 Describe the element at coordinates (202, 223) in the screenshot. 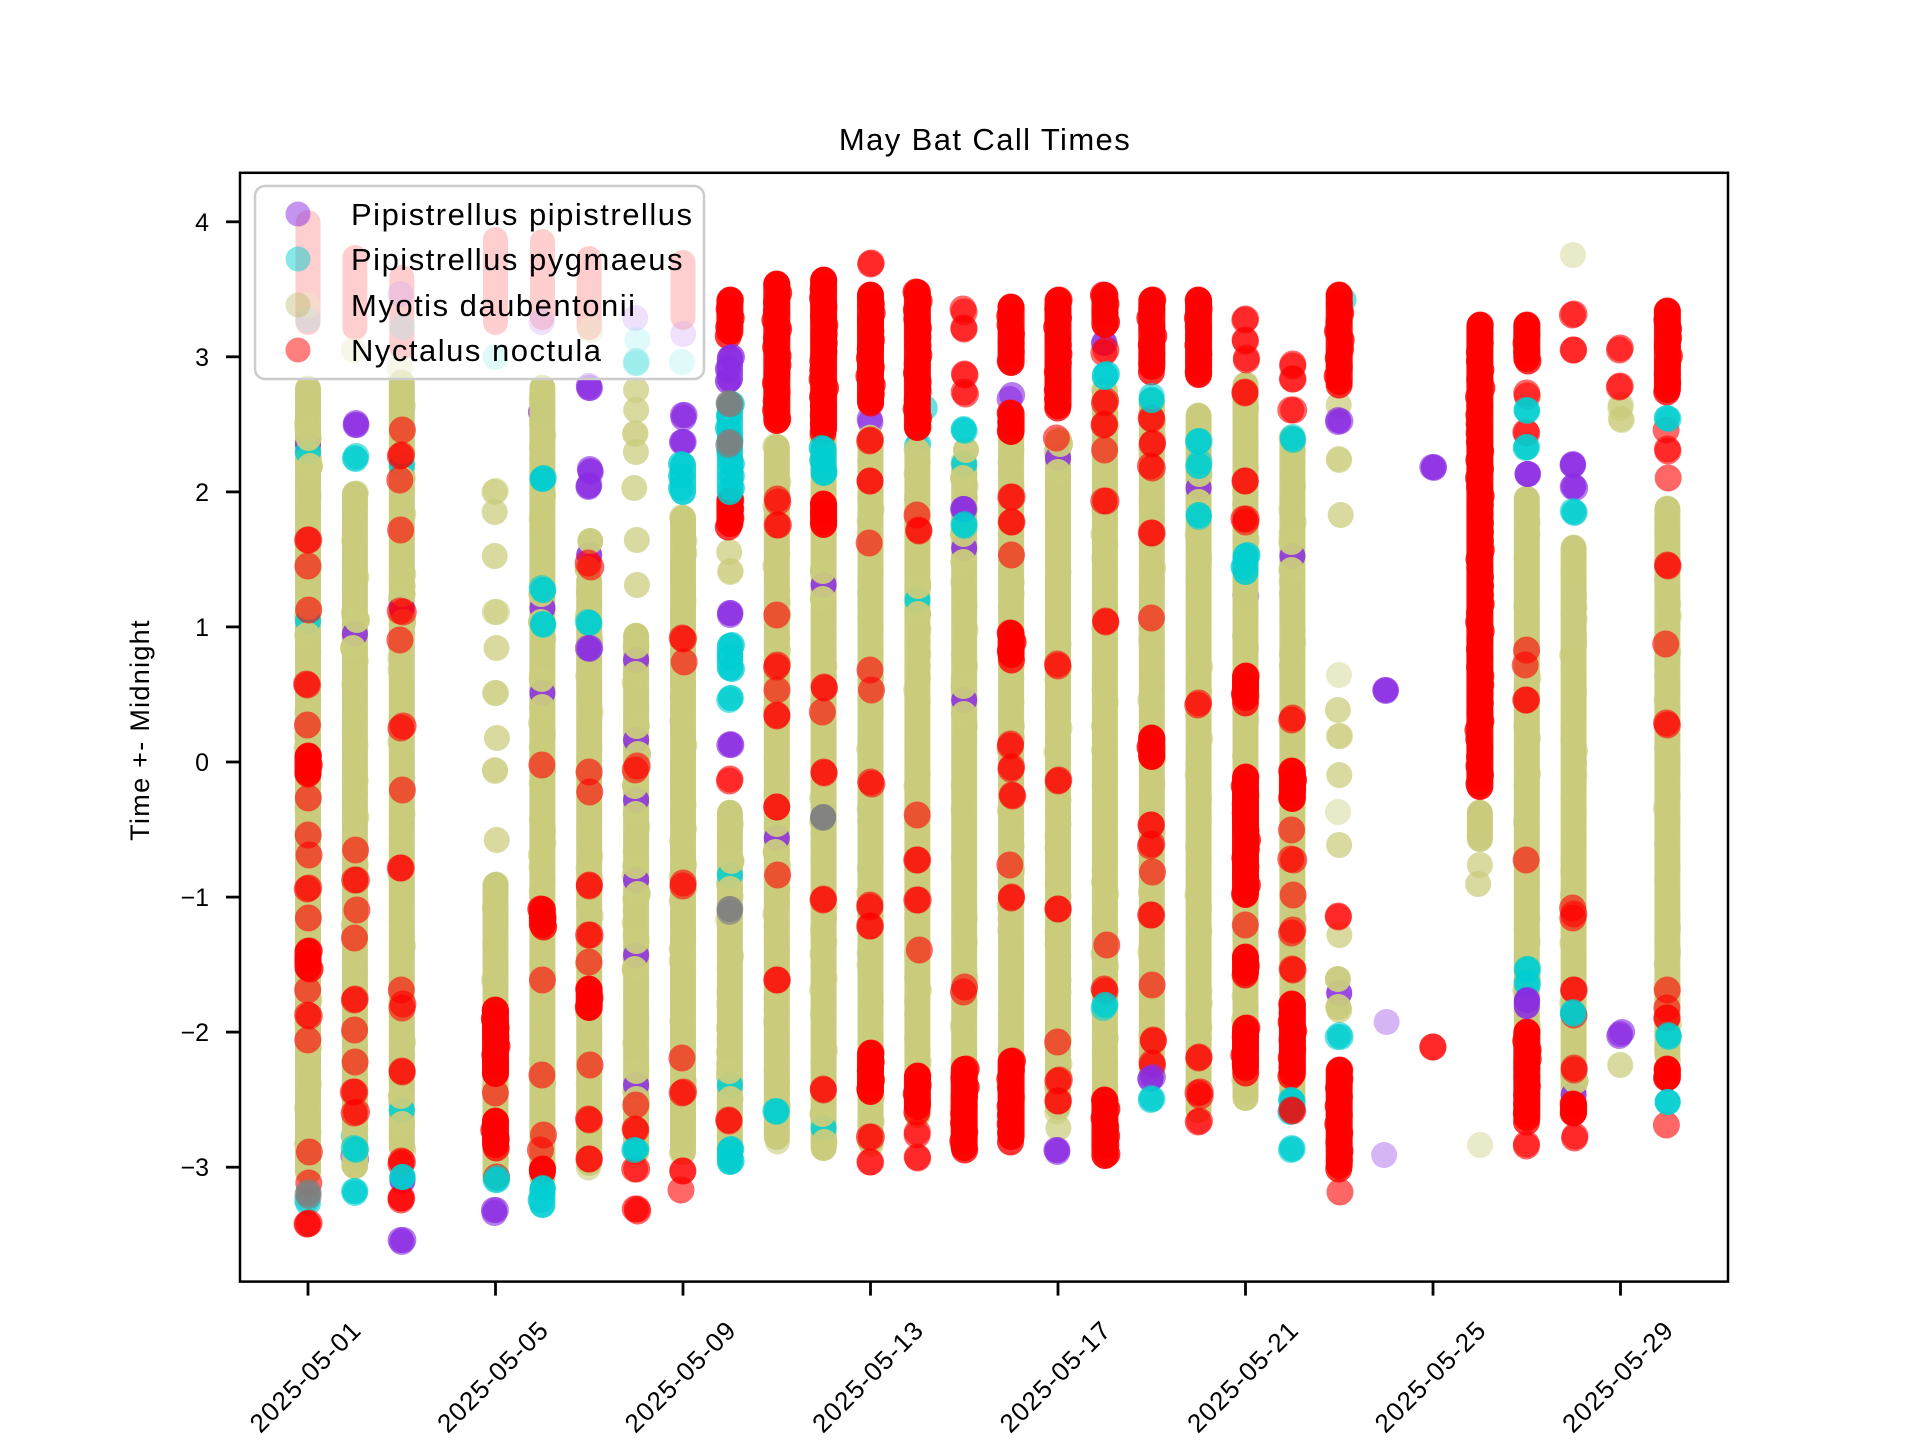

I see `svg-text: 4` at that location.